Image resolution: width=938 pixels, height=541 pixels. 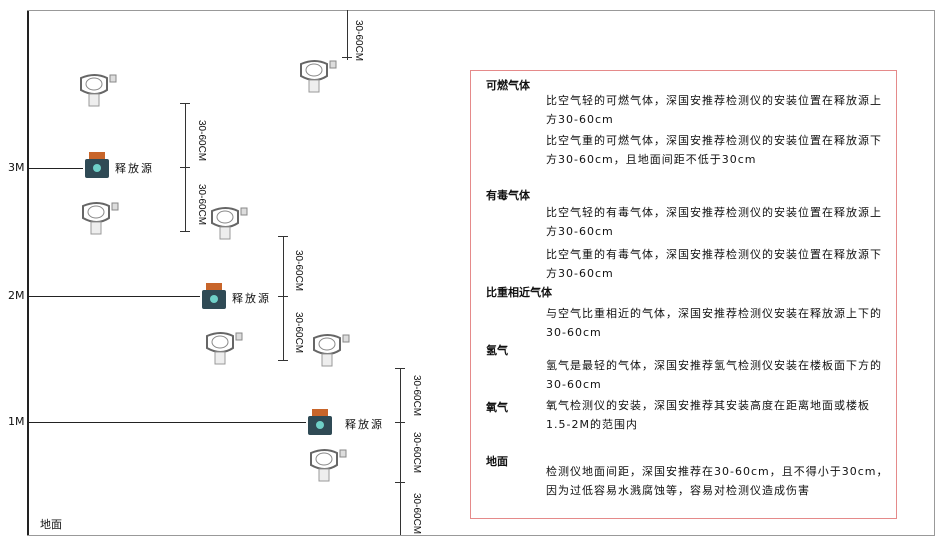 What do you see at coordinates (481, 535) in the screenshot?
I see `floor-line` at bounding box center [481, 535].